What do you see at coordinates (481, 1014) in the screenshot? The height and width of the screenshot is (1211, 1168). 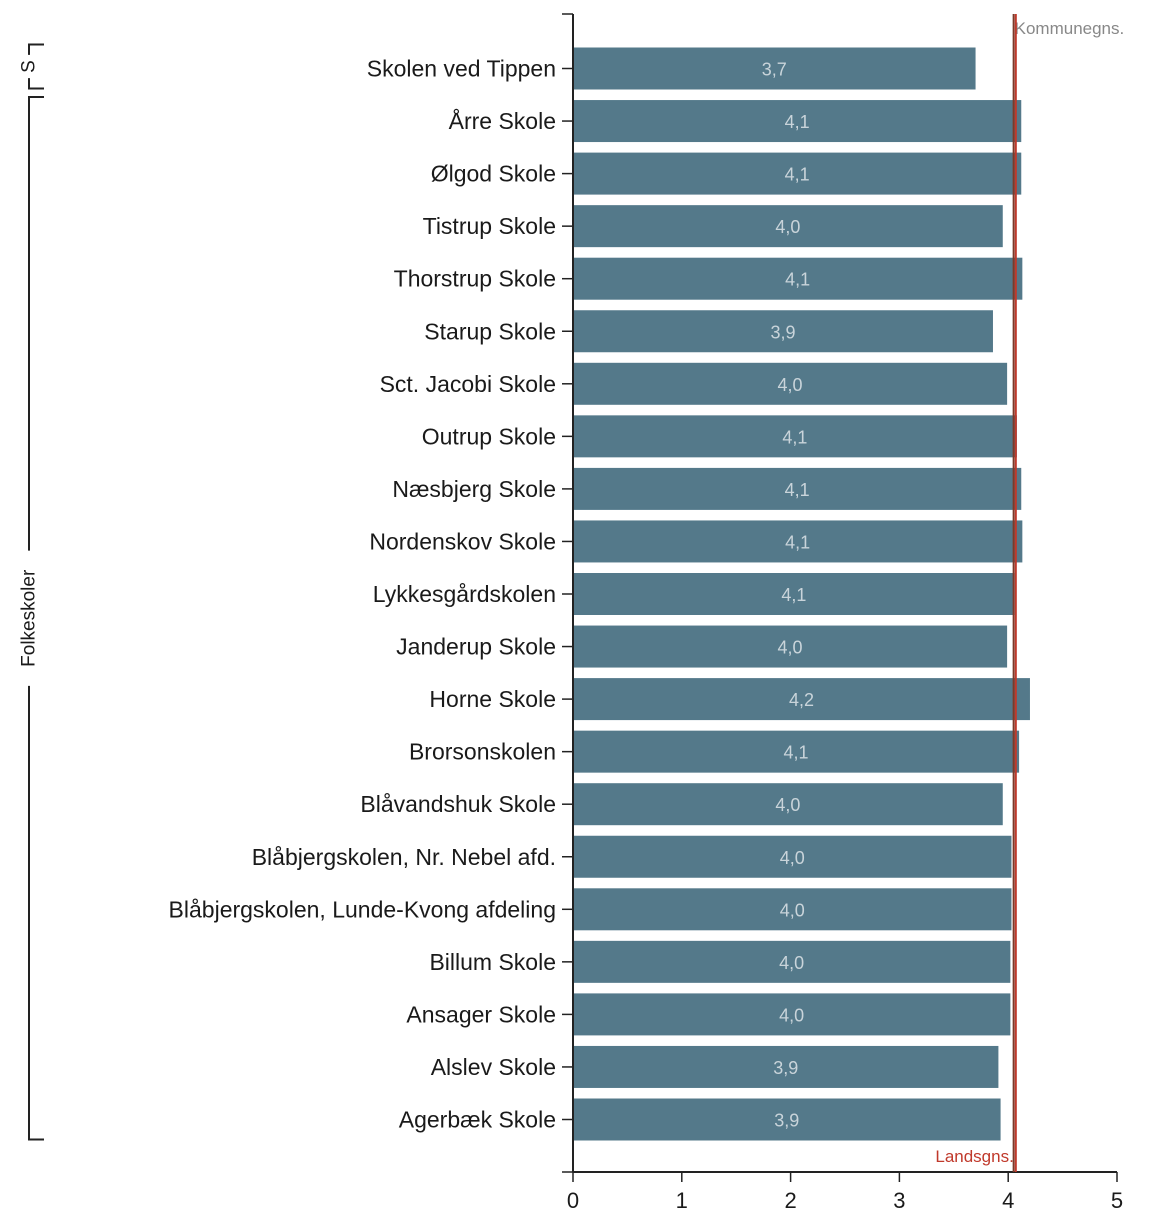 I see `y-tick-label: Ansager Skole` at bounding box center [481, 1014].